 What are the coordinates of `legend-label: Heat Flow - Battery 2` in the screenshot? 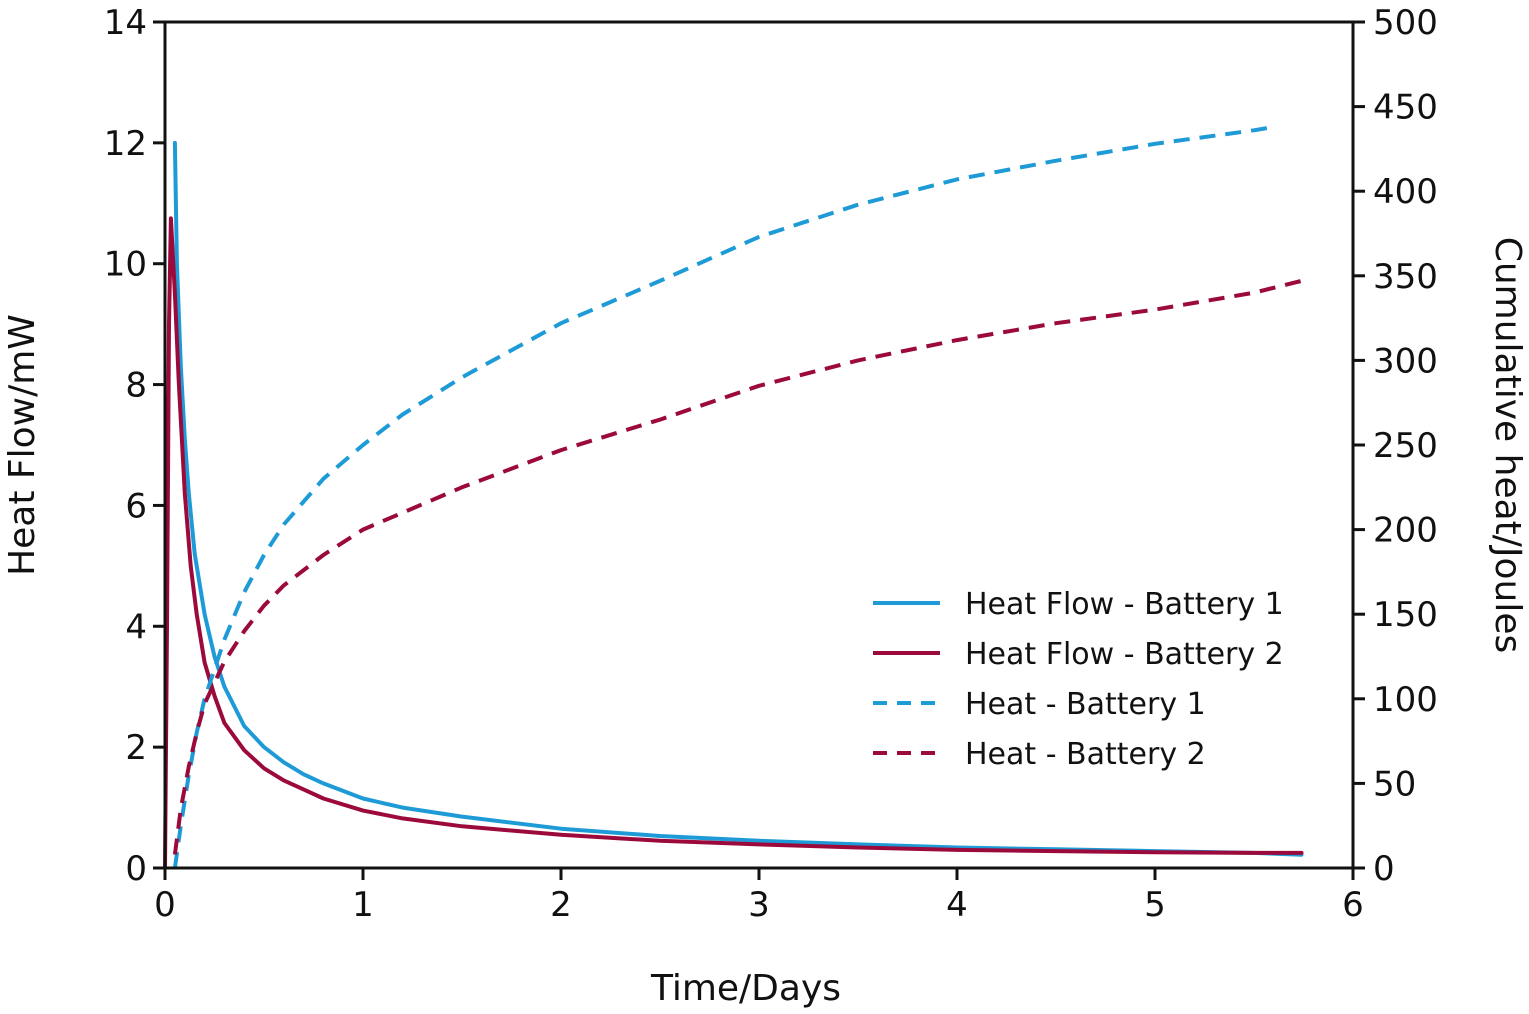 It's located at (1124, 654).